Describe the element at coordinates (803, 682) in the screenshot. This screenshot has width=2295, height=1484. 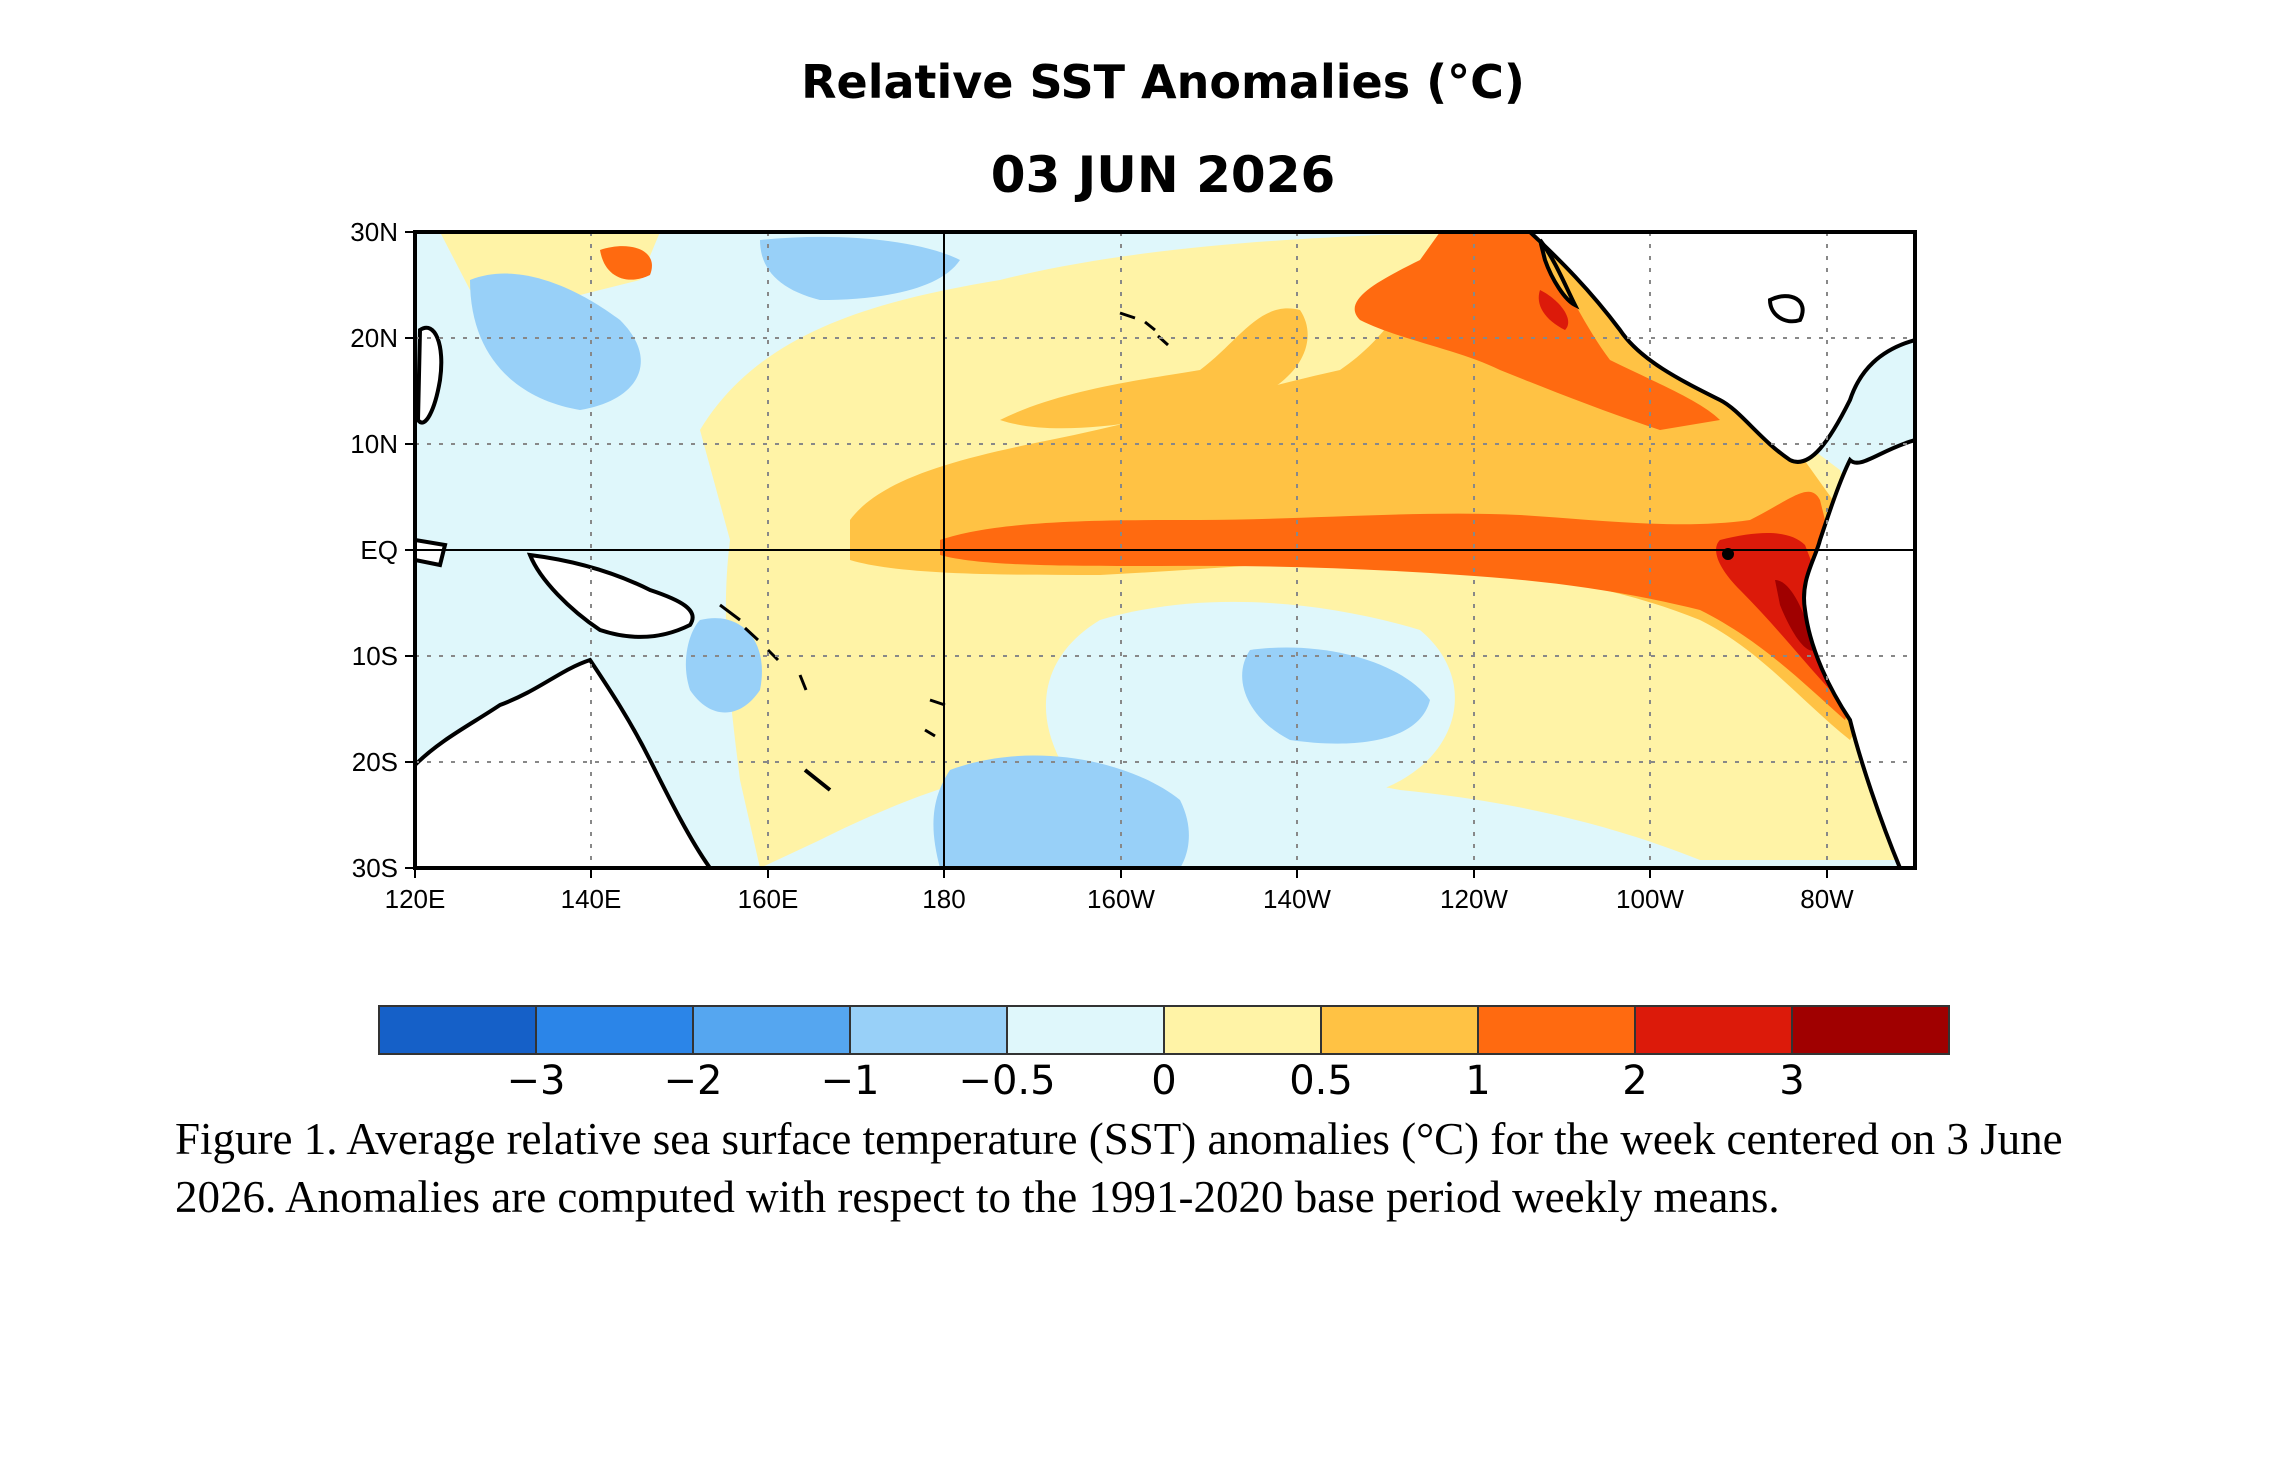
I see `land-vanuatu` at that location.